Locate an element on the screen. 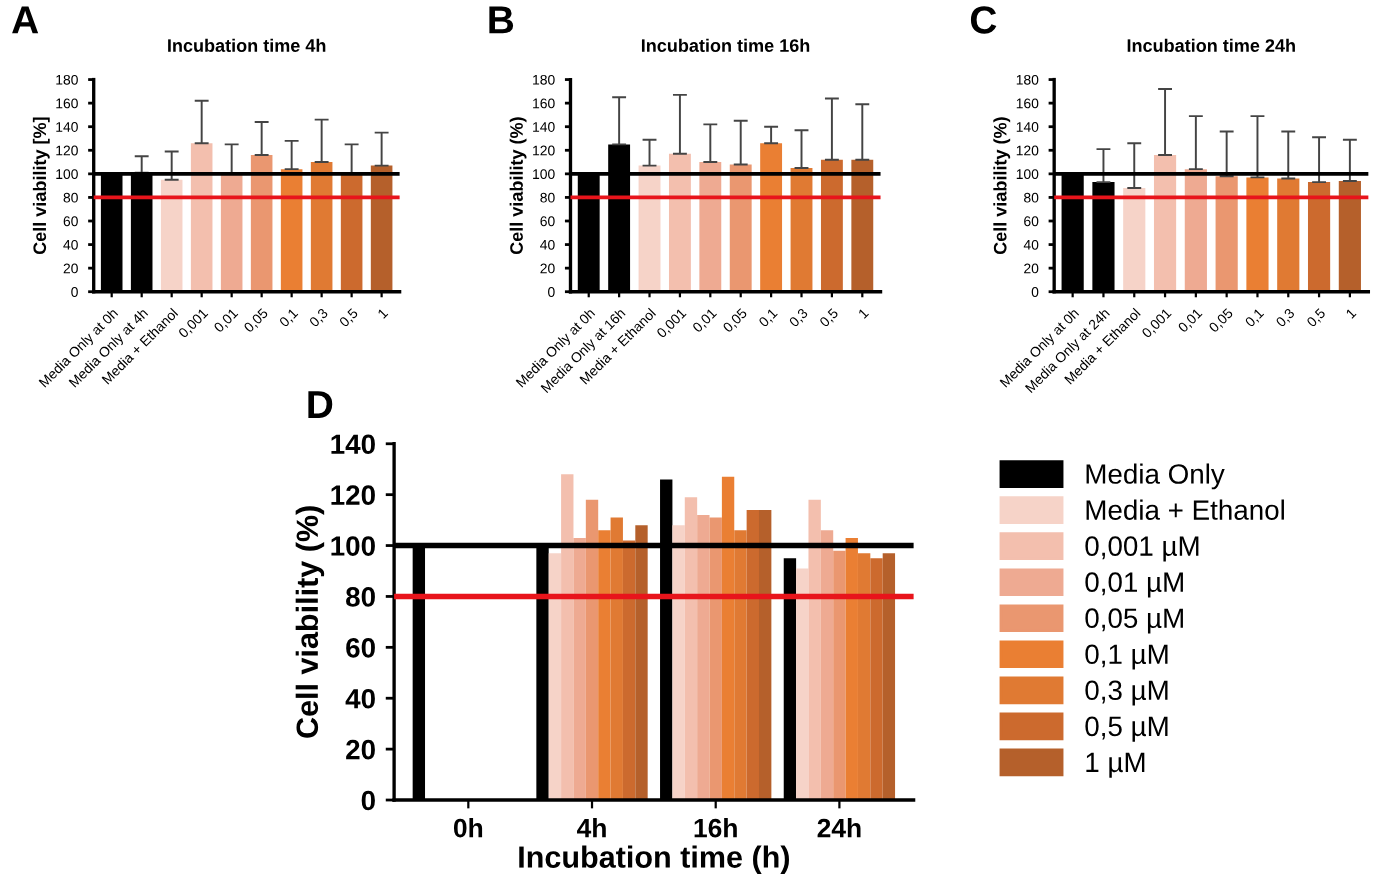 This screenshot has width=1378, height=884. legend-label: 0,1 µM is located at coordinates (1126, 657).